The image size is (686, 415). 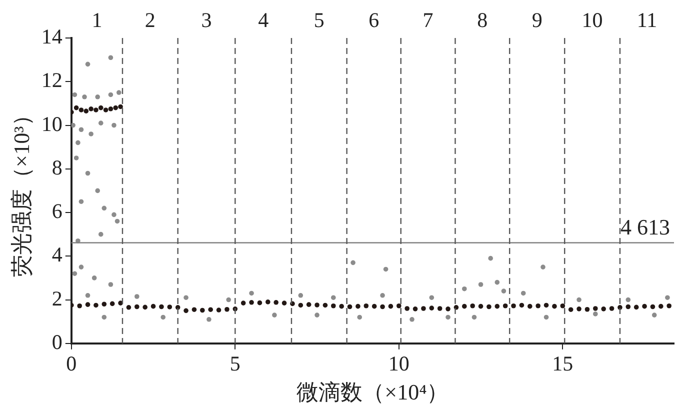 What do you see at coordinates (52, 36) in the screenshot?
I see `y-tick-label: 14` at bounding box center [52, 36].